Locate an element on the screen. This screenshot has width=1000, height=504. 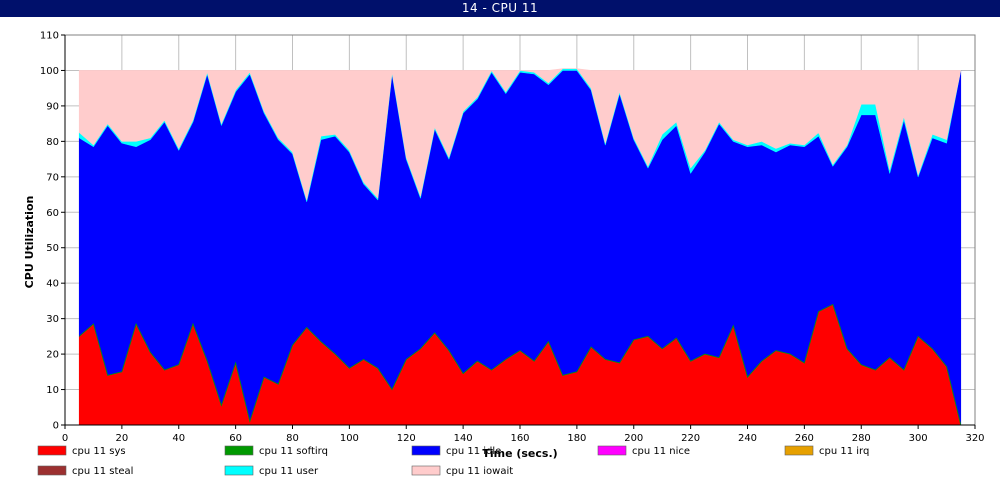
y-tick-label-1: 10 is located at coordinates (52, 390).